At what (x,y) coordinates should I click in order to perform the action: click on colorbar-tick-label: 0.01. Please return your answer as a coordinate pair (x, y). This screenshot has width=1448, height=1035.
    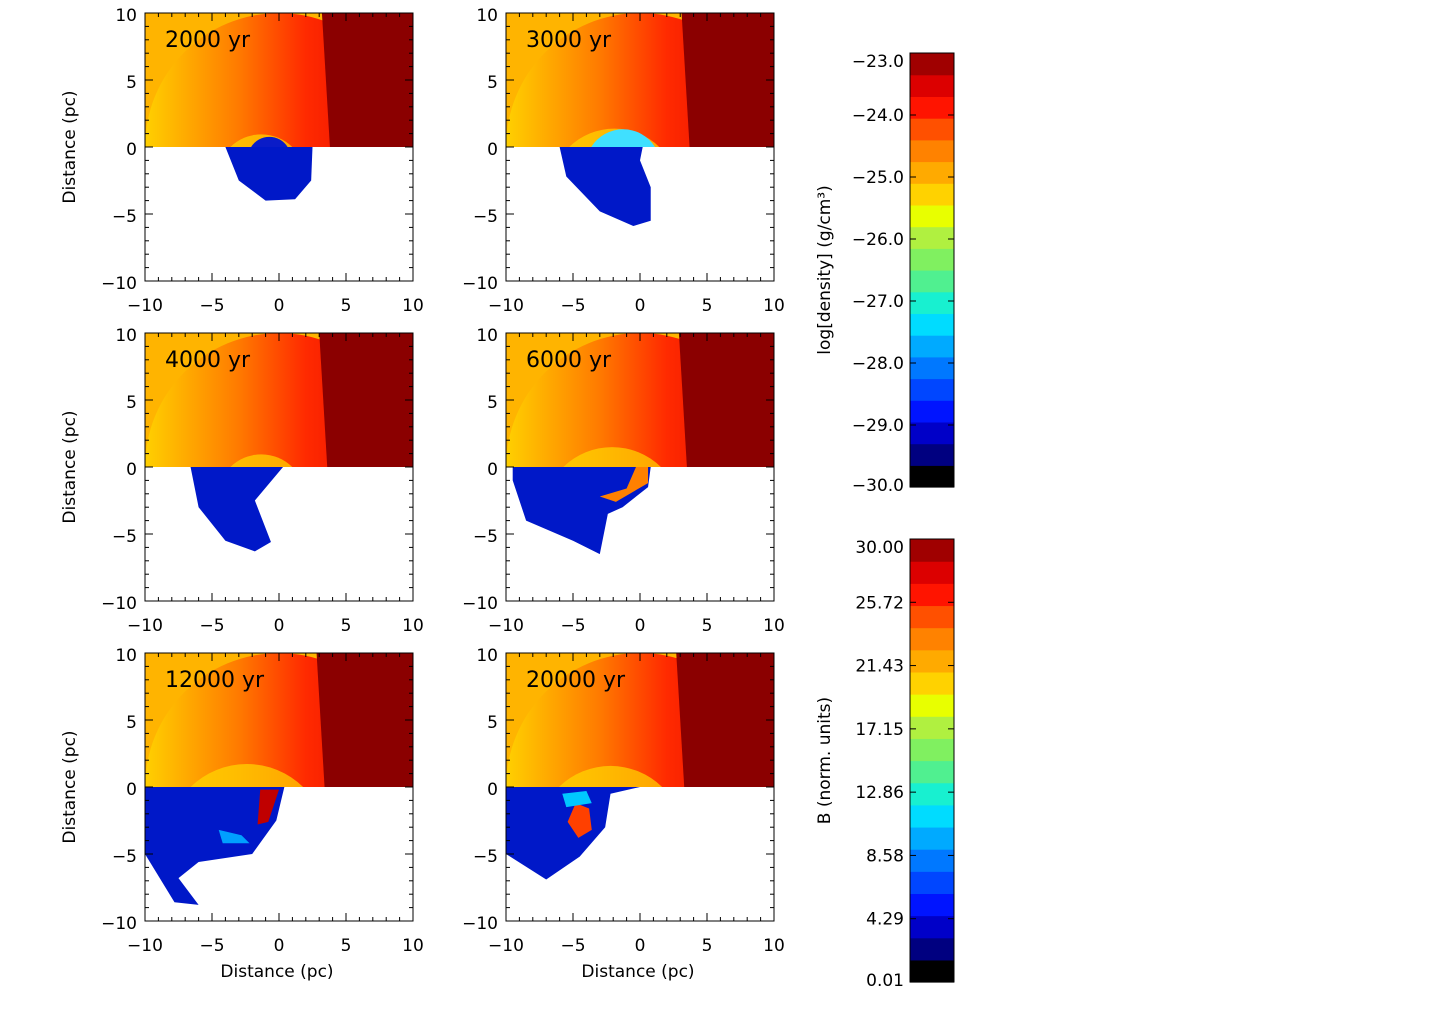
    Looking at the image, I should click on (885, 981).